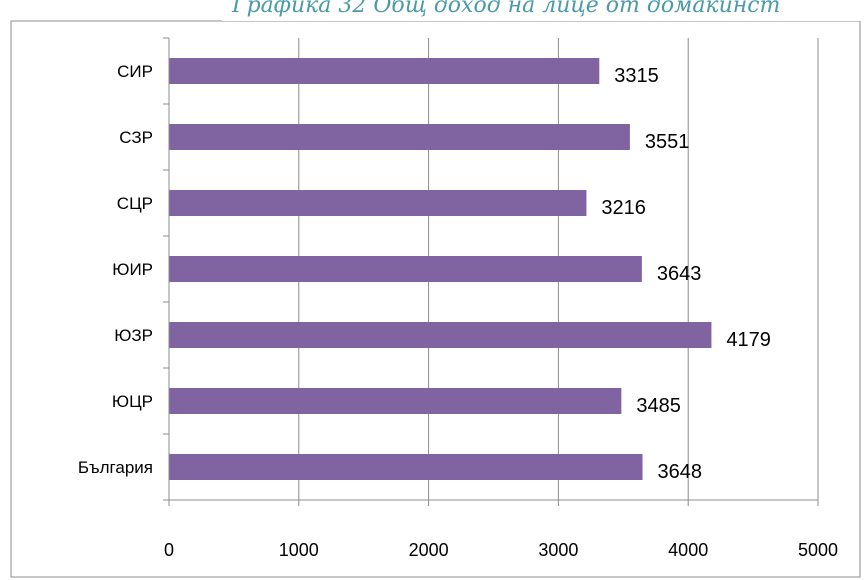  What do you see at coordinates (299, 550) in the screenshot?
I see `x-tick-label-1000: 1000` at bounding box center [299, 550].